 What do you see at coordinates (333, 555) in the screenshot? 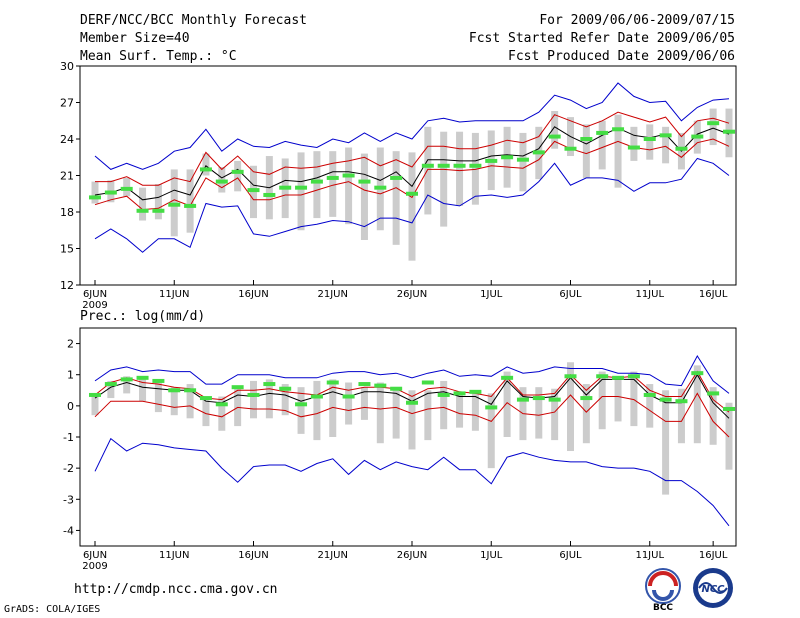
I see `prec-x-tick-label: 21JUN` at bounding box center [333, 555].